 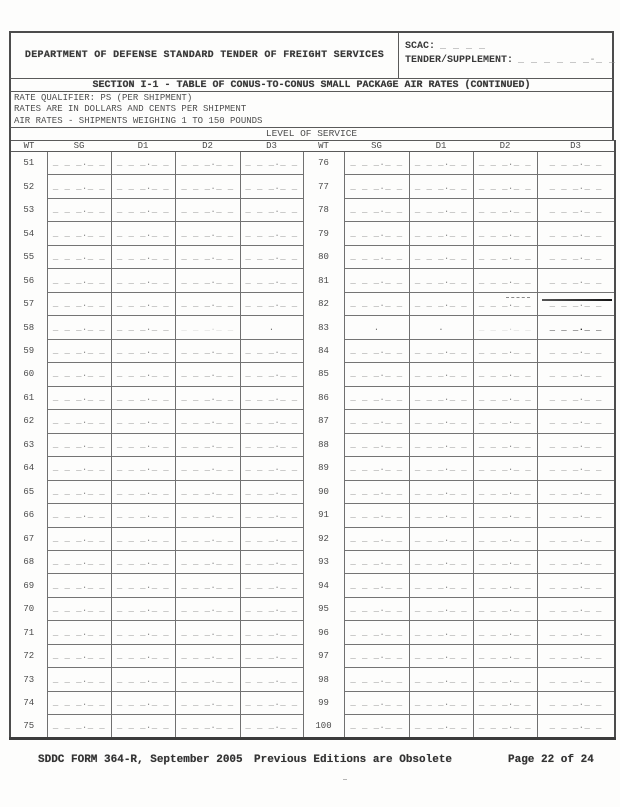 I want to click on rate-cell-56-d2: _ _ _._ _, so click(x=207, y=280).